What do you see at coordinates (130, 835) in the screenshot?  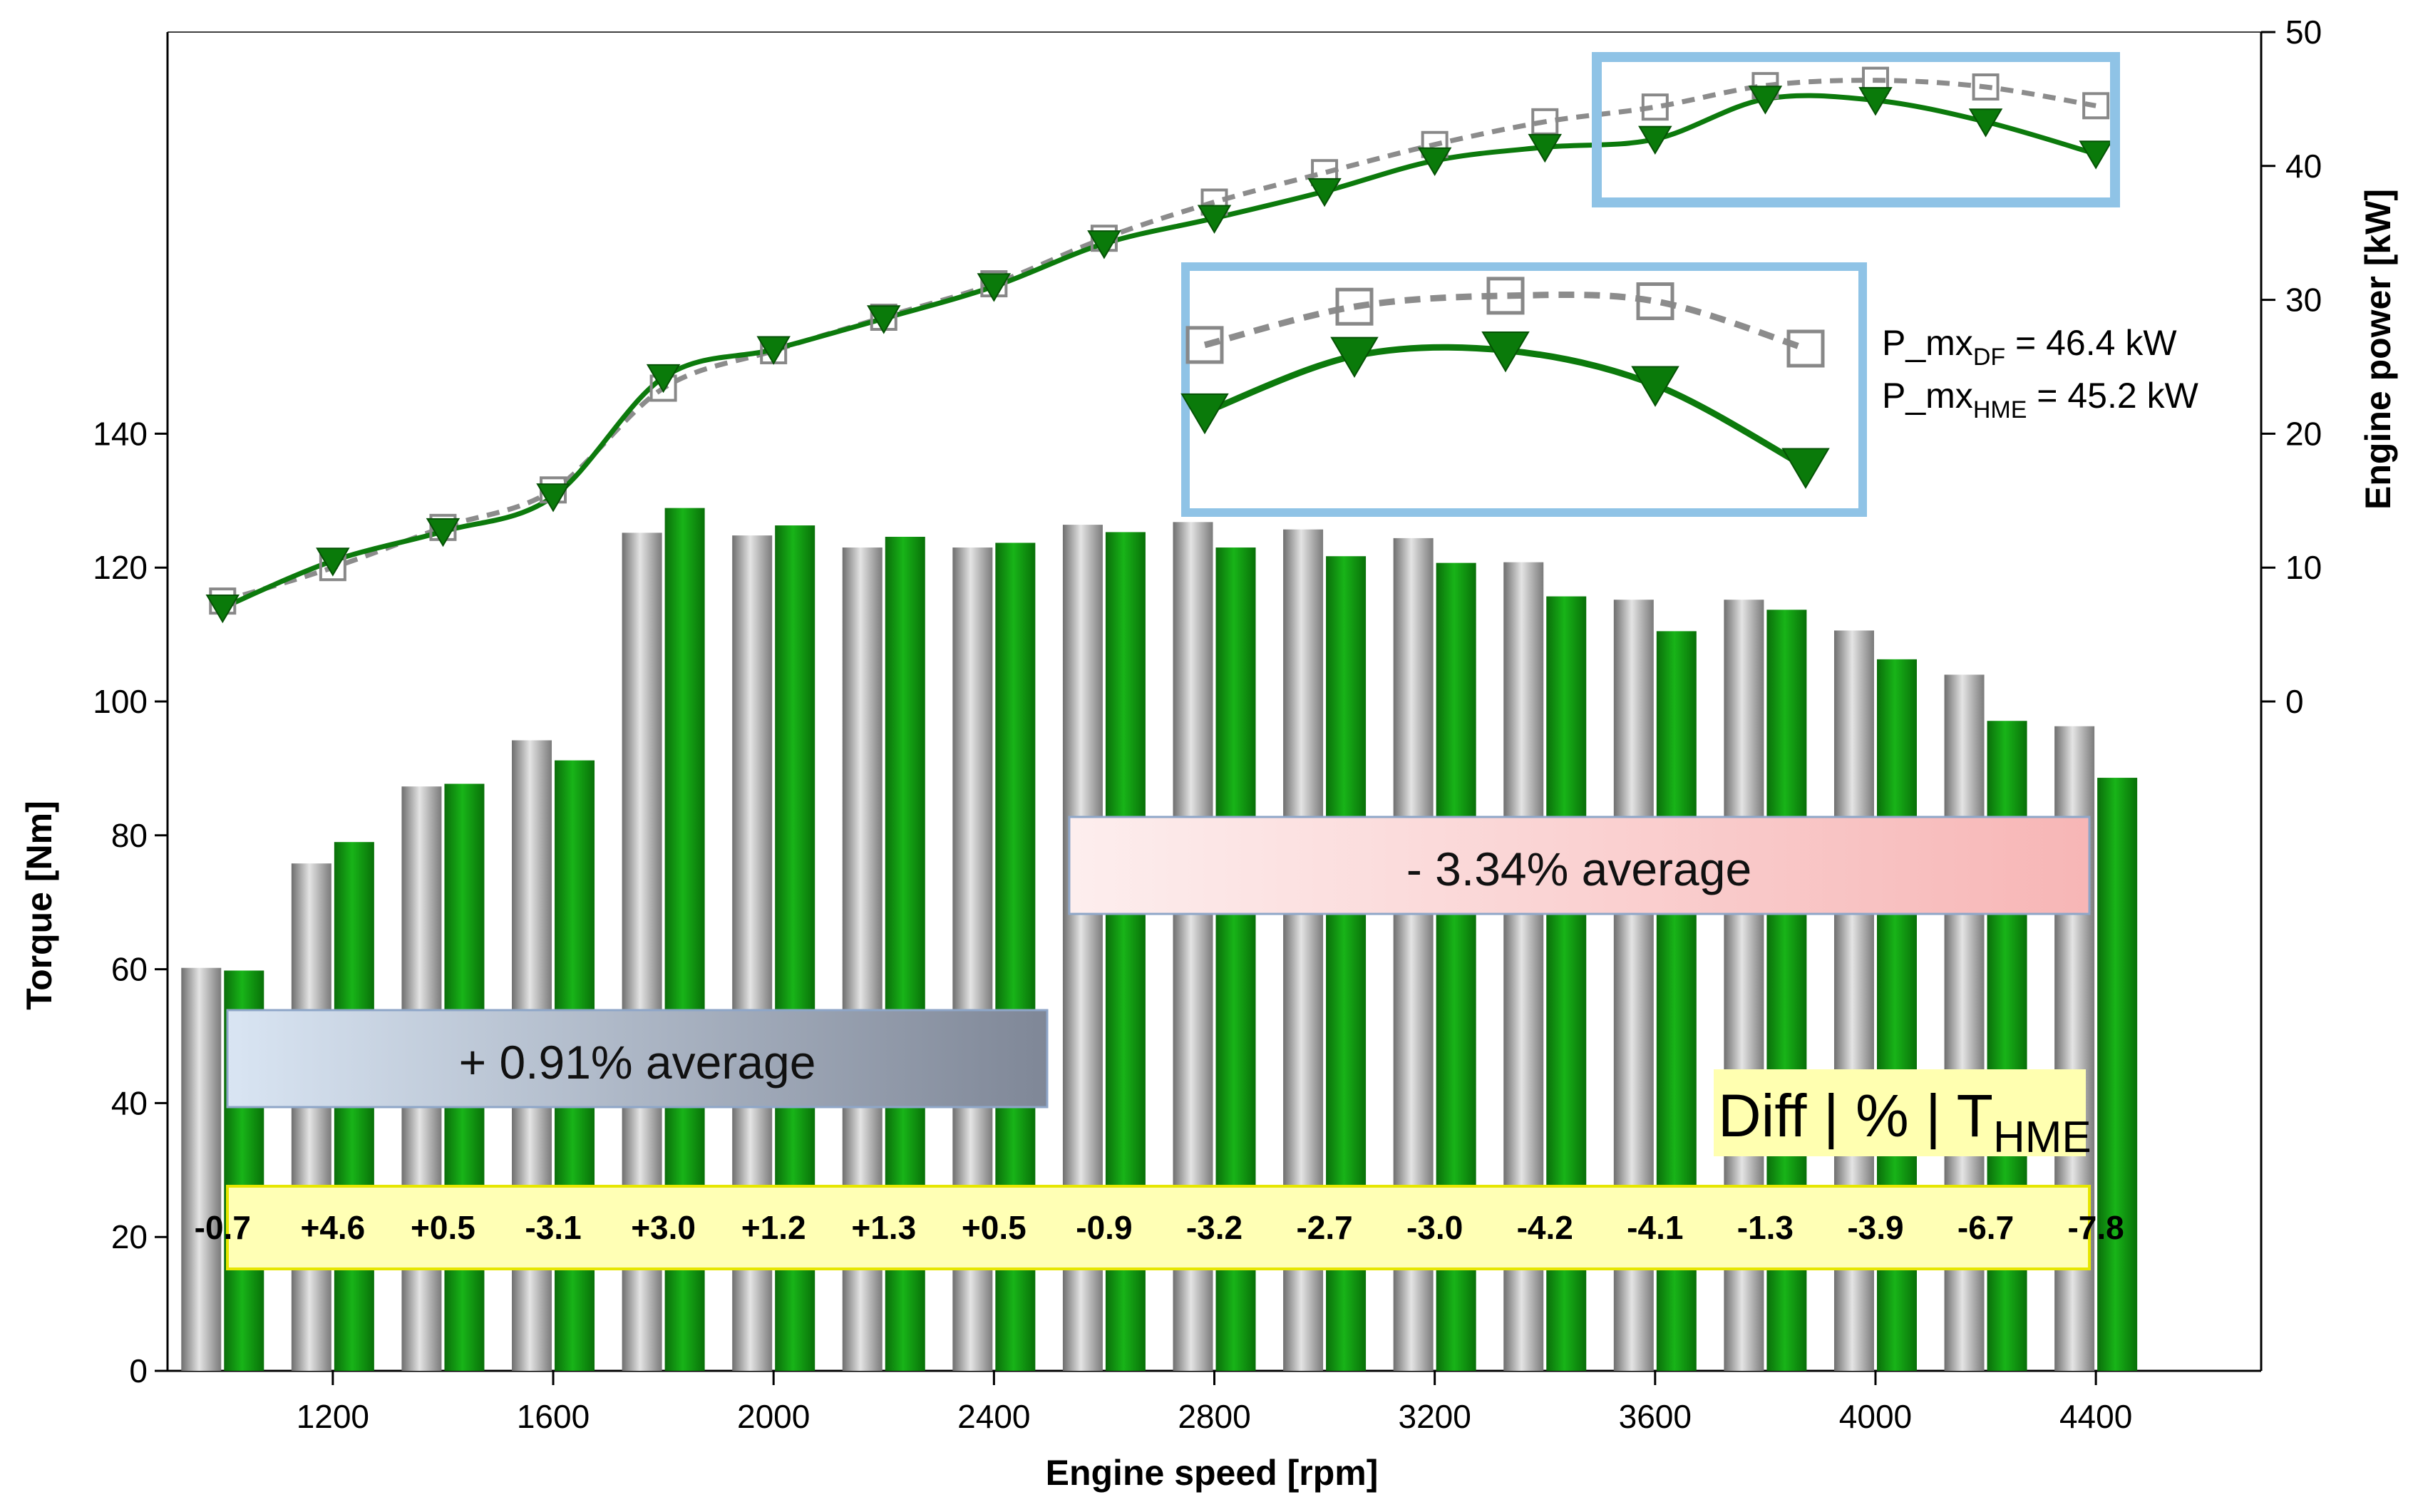 I see `left-tick-label: 80` at bounding box center [130, 835].